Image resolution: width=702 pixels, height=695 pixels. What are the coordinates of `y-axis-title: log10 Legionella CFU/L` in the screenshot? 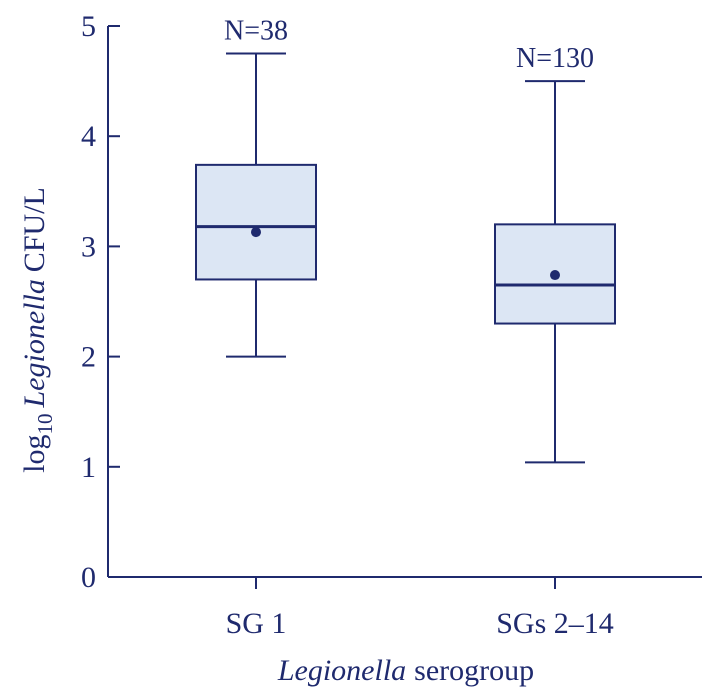 It's located at (37, 330).